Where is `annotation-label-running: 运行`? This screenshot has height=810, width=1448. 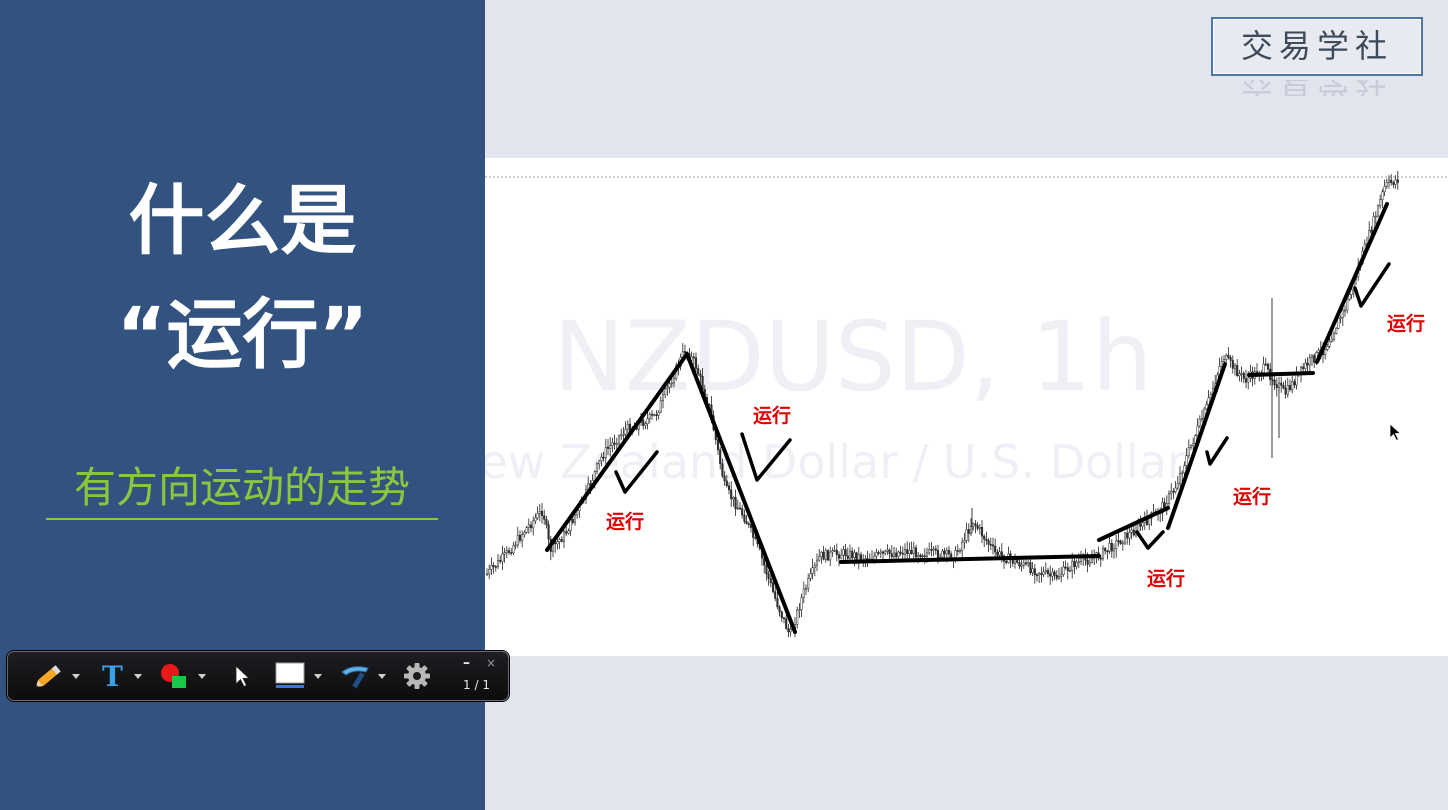 annotation-label-running: 运行 is located at coordinates (1166, 578).